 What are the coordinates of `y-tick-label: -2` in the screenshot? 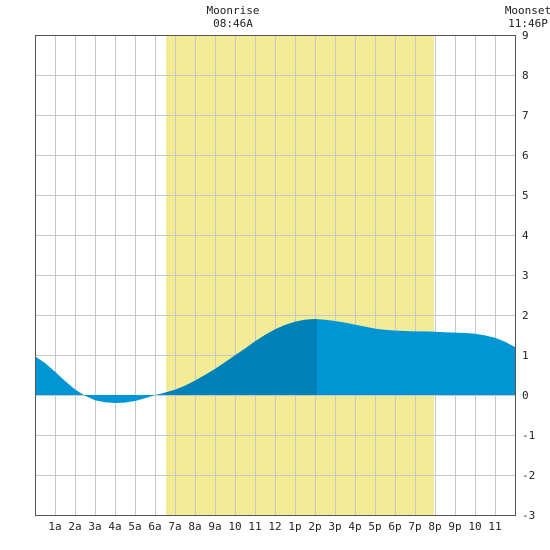 It's located at (528, 475).